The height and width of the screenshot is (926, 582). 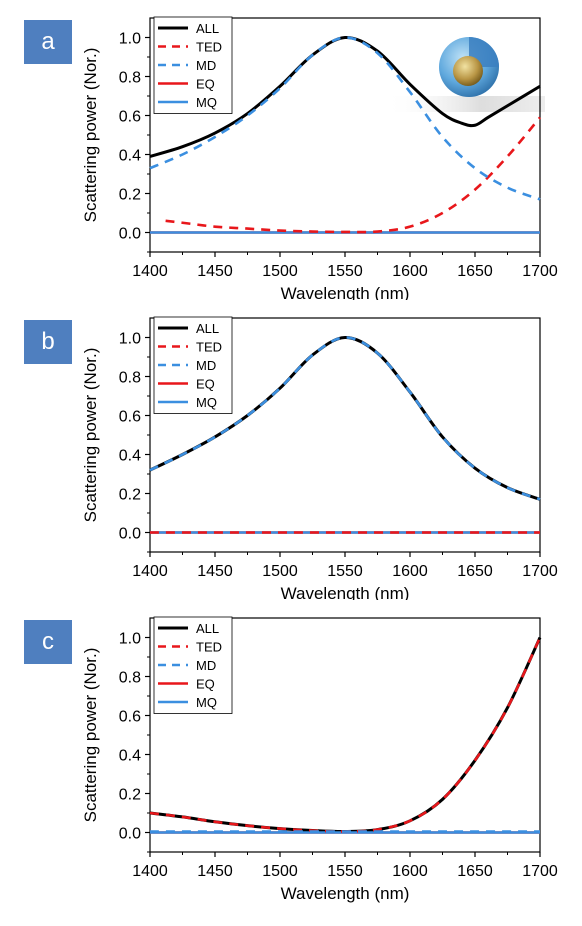 I want to click on panel-label: c, so click(x=48, y=642).